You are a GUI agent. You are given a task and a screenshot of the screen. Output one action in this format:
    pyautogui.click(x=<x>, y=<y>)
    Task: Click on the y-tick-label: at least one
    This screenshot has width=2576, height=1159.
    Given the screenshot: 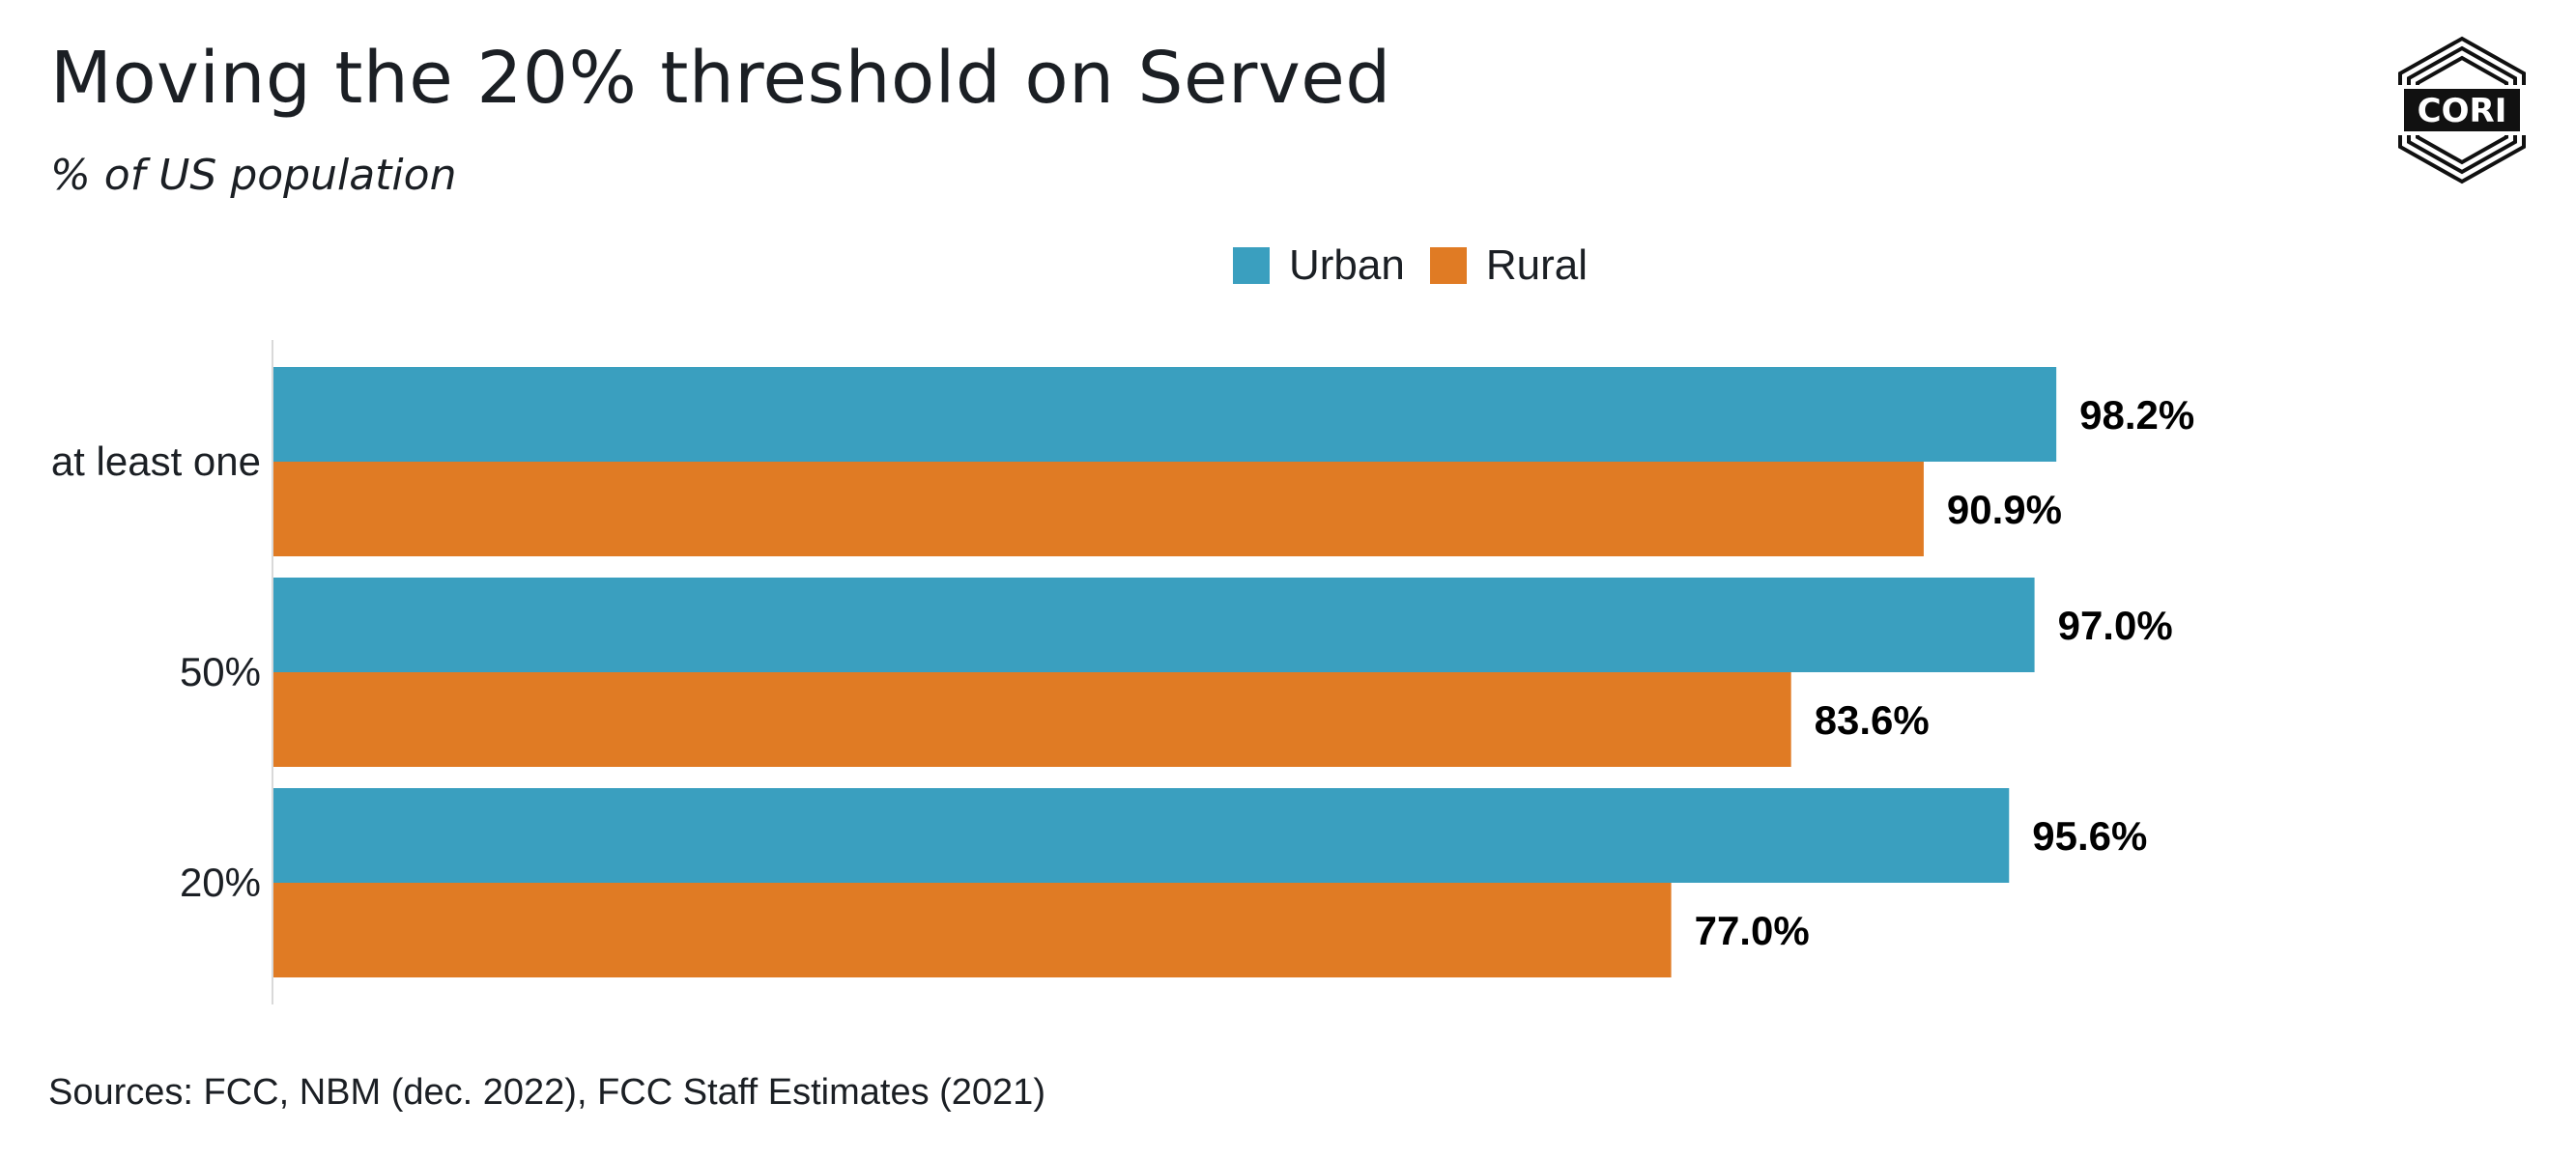 What is the action you would take?
    pyautogui.click(x=156, y=461)
    